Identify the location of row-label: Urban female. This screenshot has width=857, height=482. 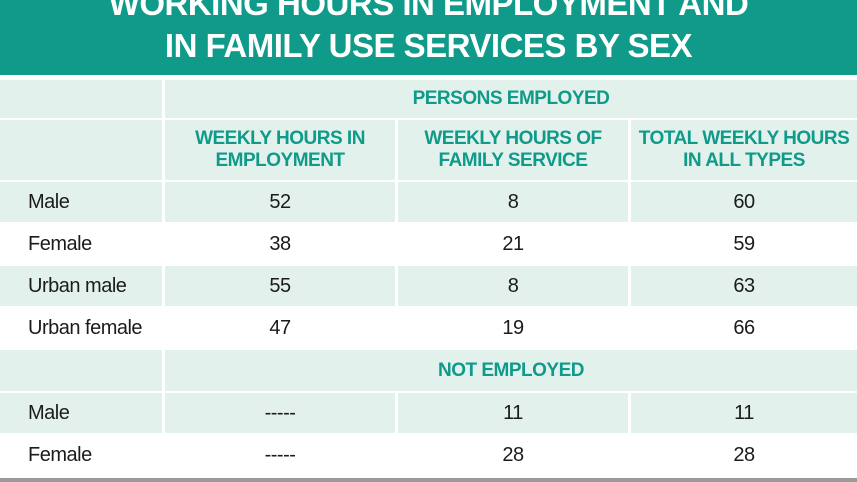
(81, 328).